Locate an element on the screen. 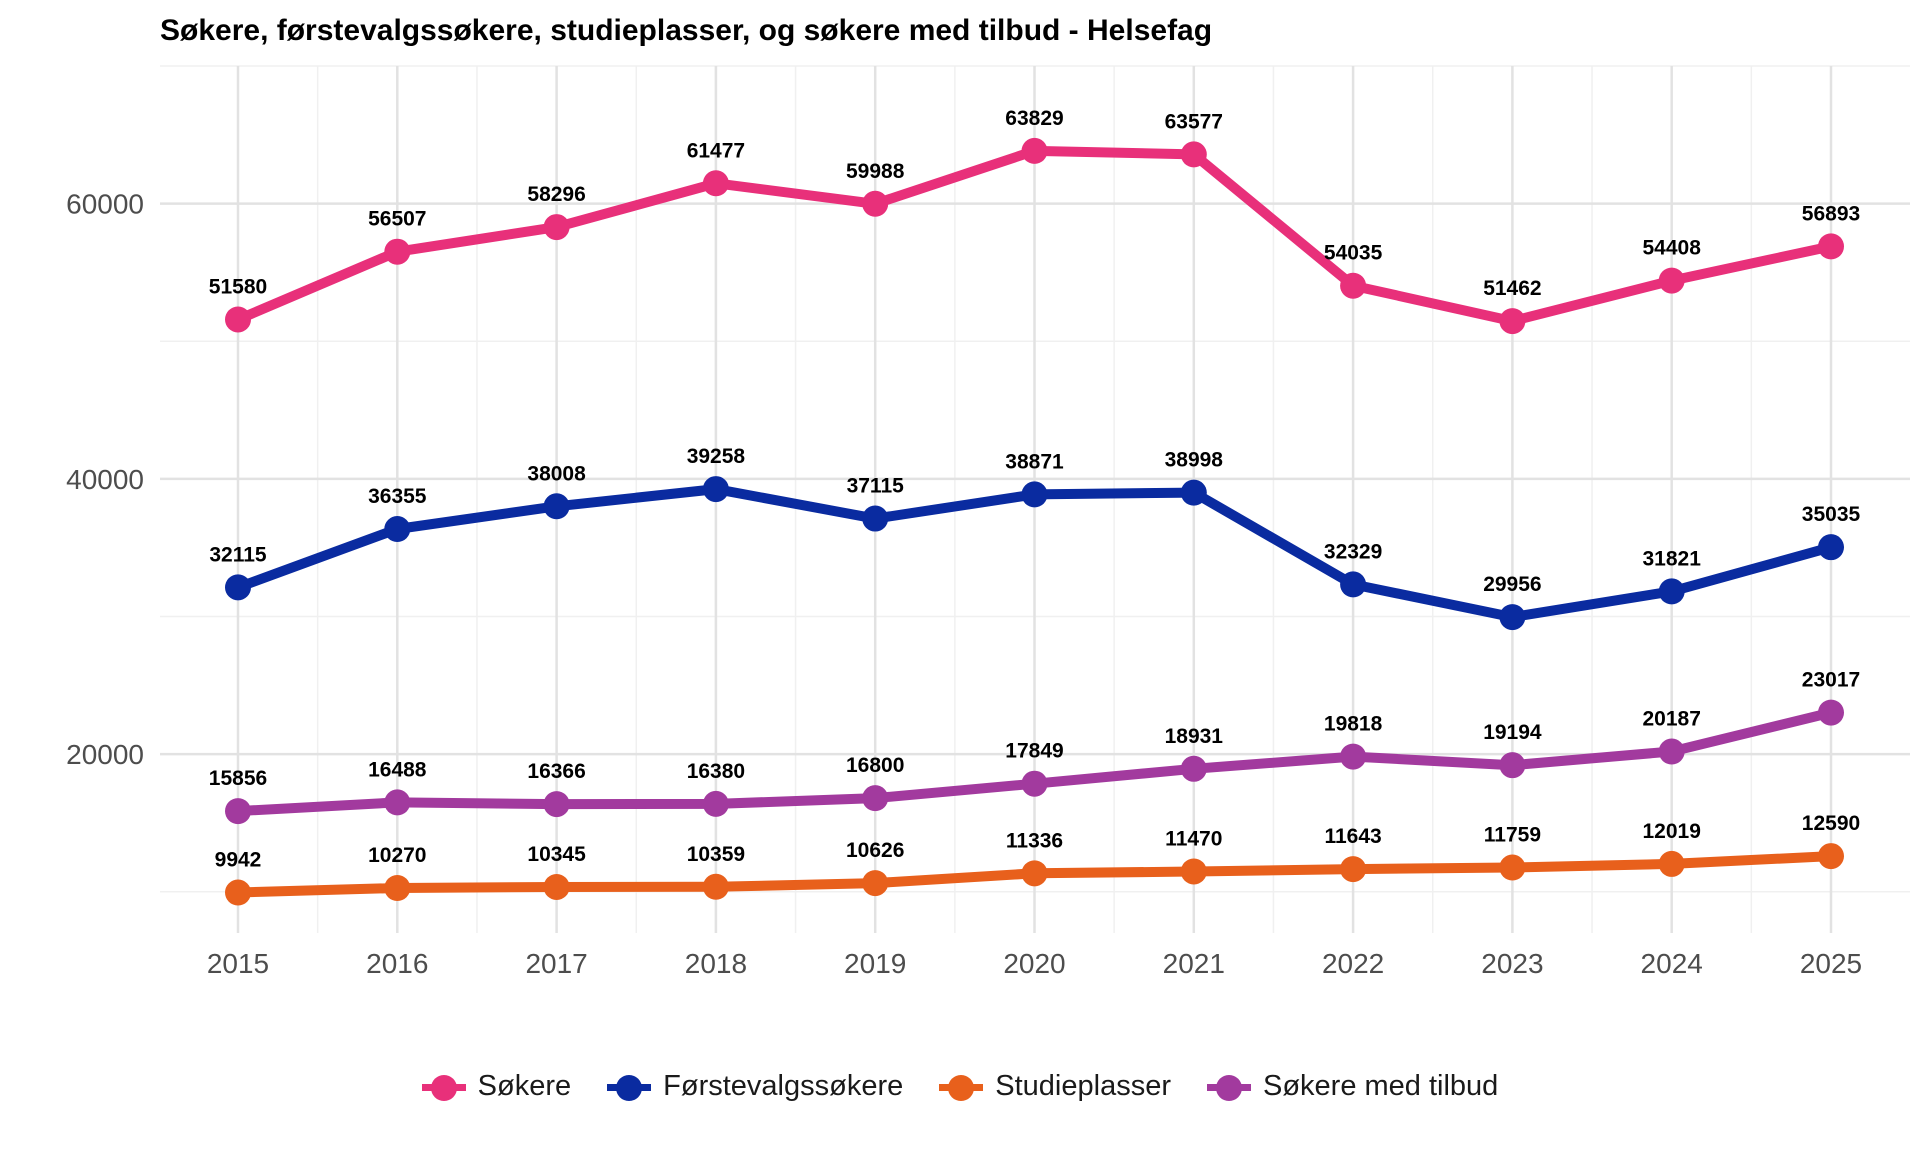  data-label-f-rstevalgss-kere: 37115 is located at coordinates (876, 486).